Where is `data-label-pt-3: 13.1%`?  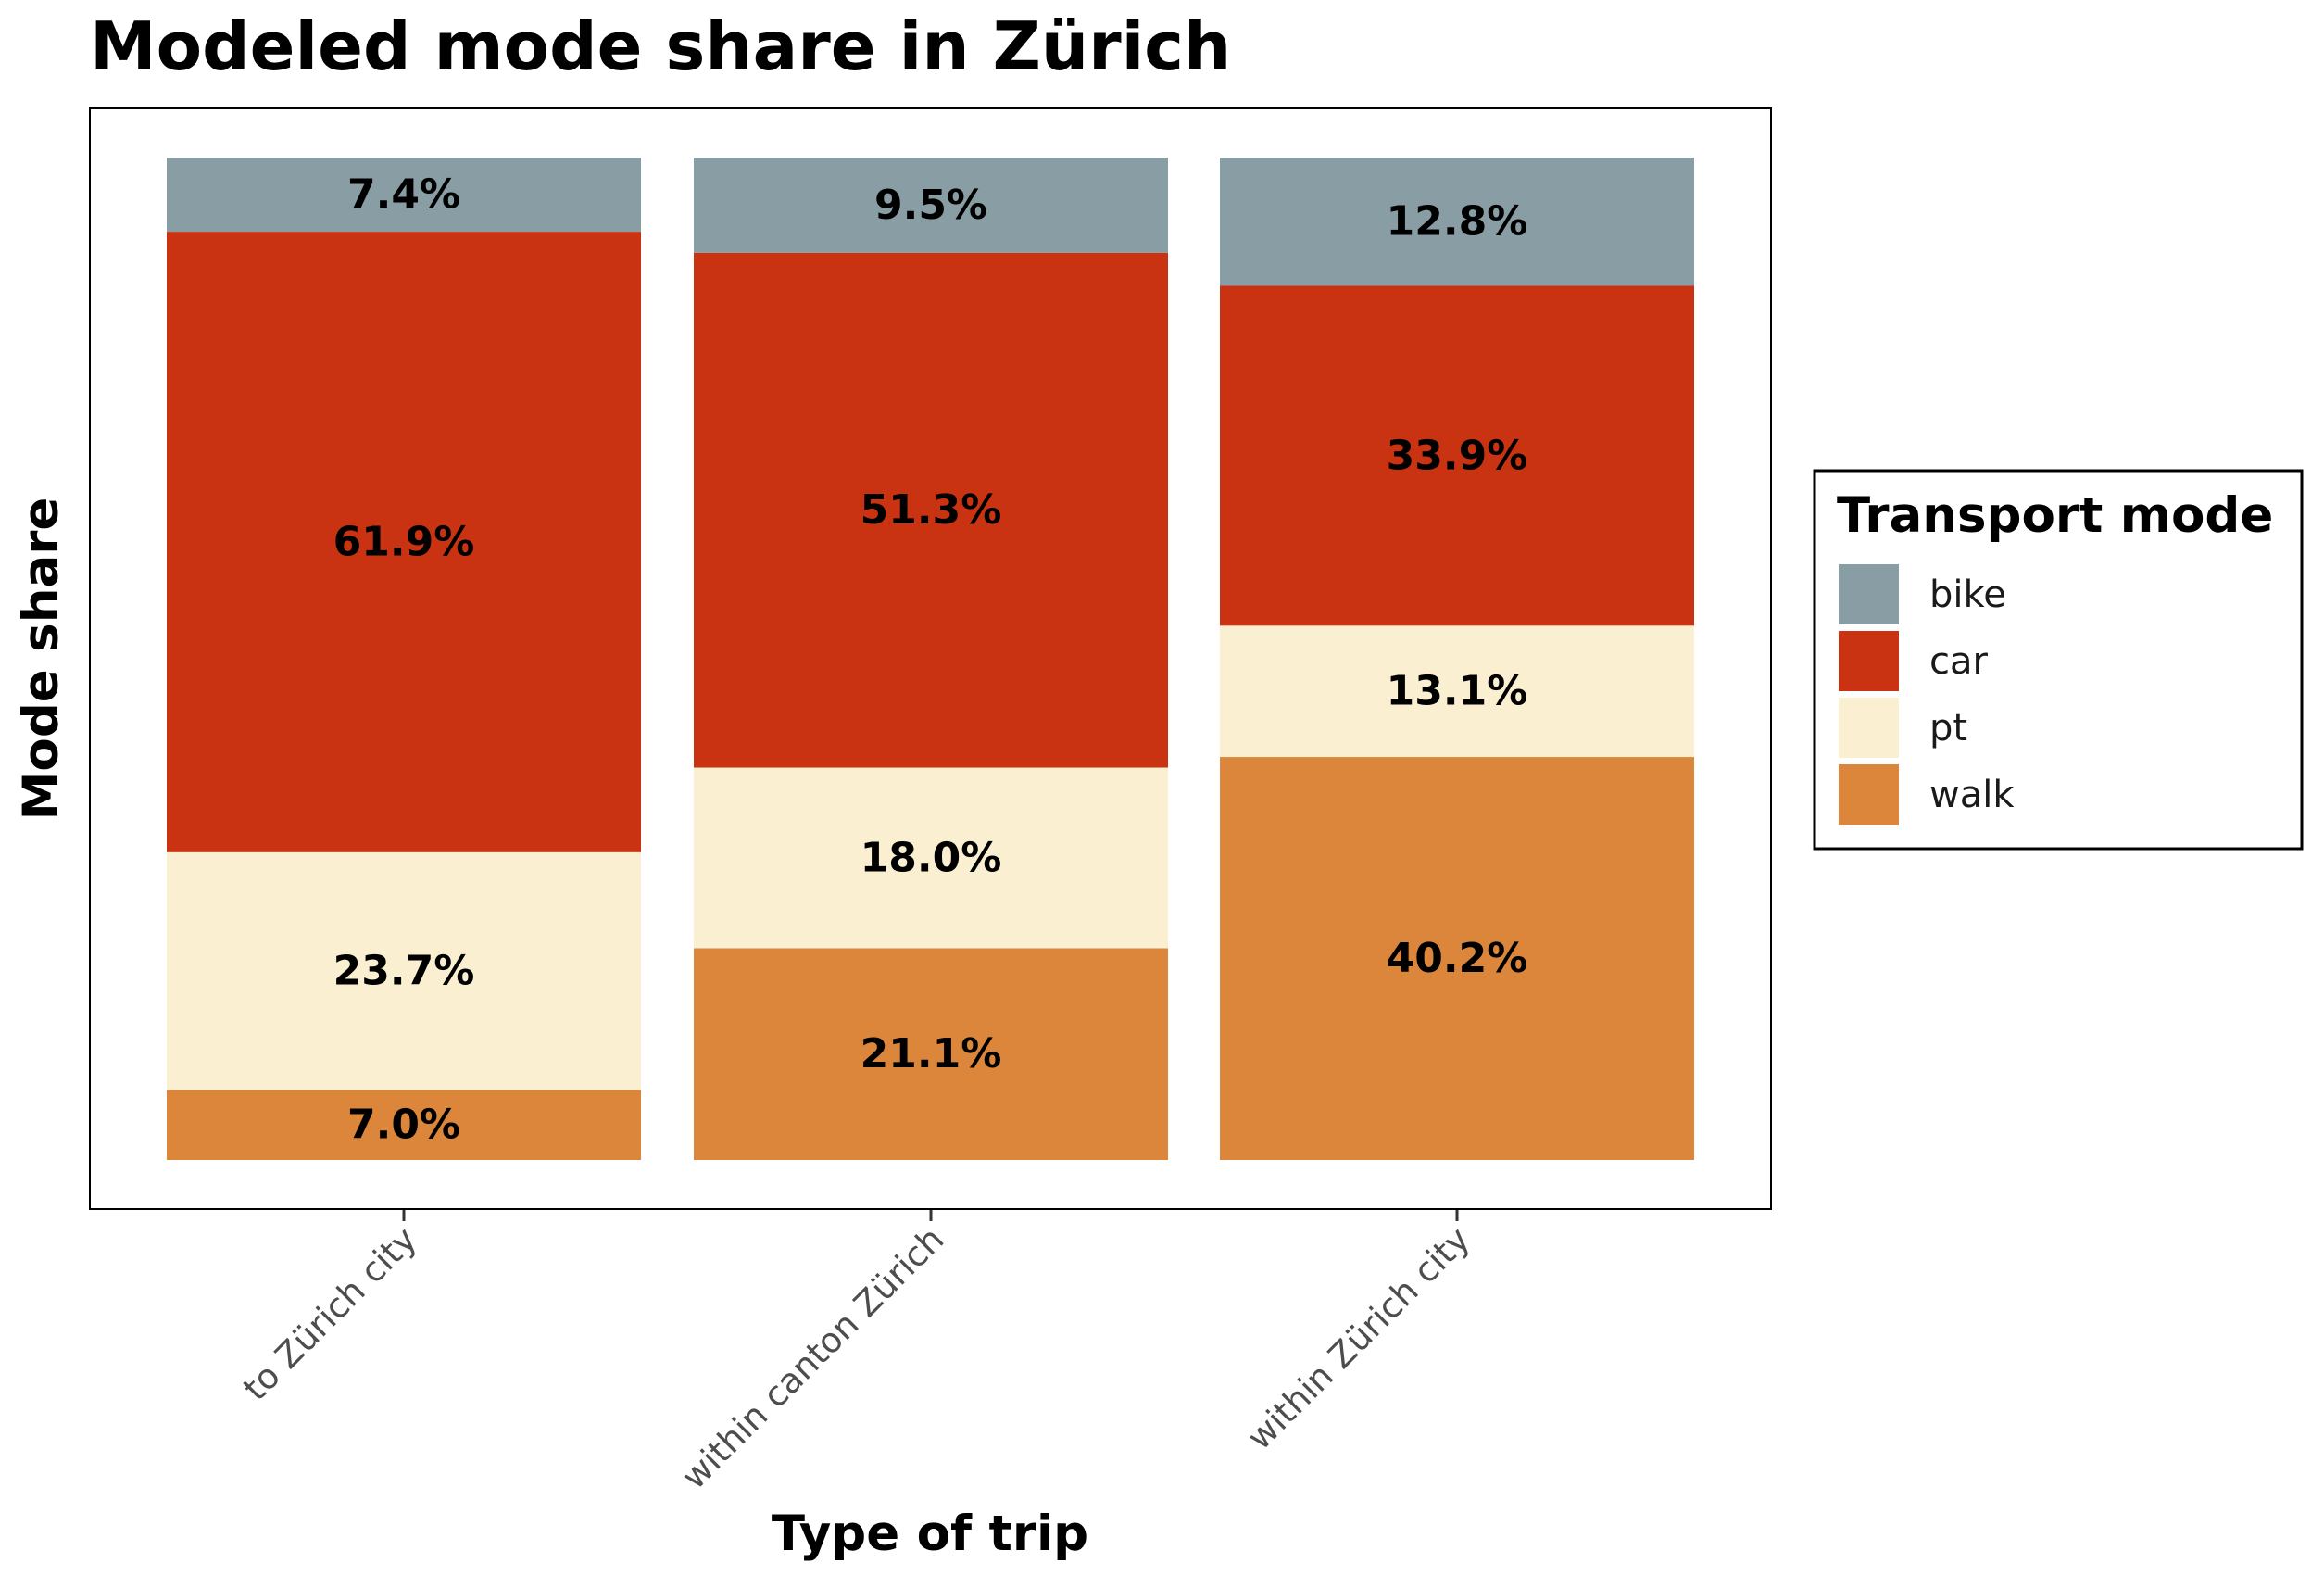
data-label-pt-3: 13.1% is located at coordinates (1457, 691).